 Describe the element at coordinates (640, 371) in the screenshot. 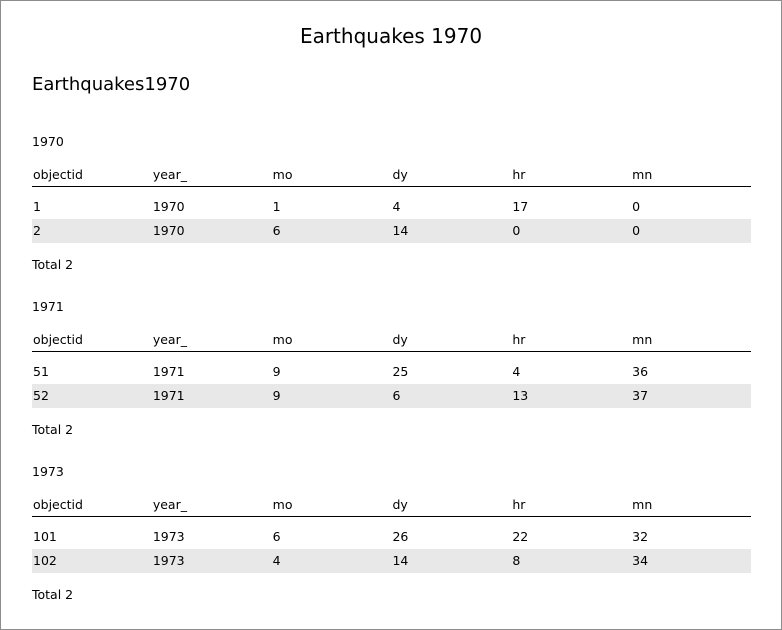

I see `cell-mn: 36` at that location.